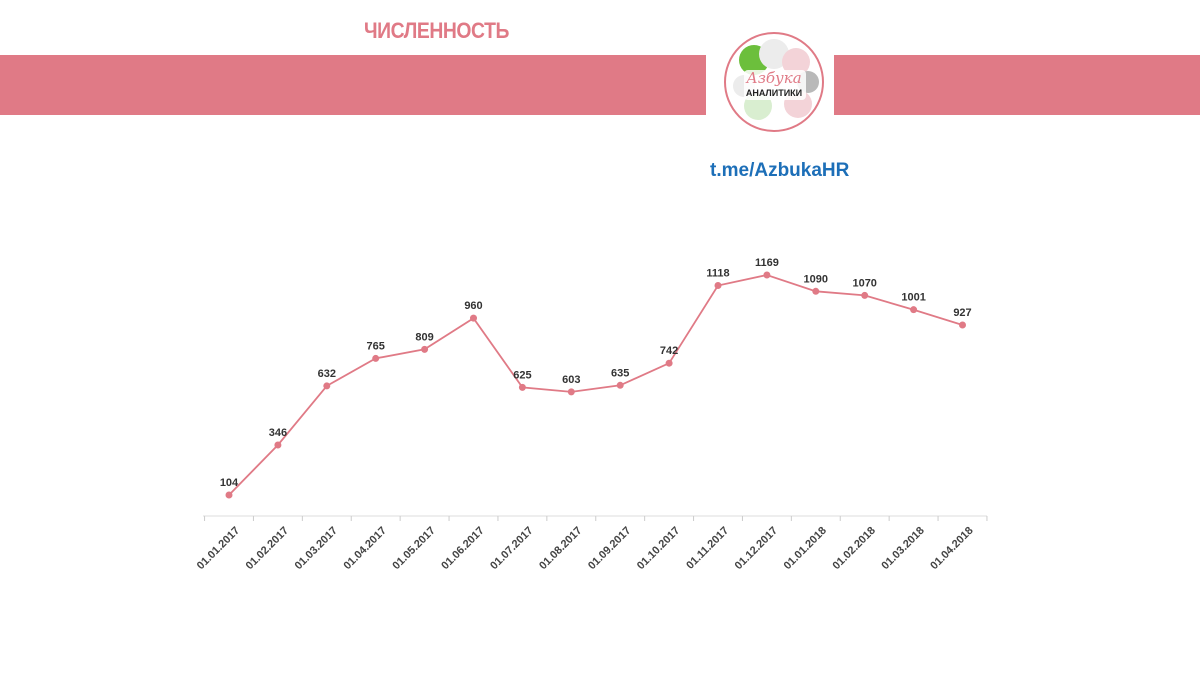 Image resolution: width=1200 pixels, height=674 pixels. Describe the element at coordinates (522, 375) in the screenshot. I see `data-label: 625` at that location.